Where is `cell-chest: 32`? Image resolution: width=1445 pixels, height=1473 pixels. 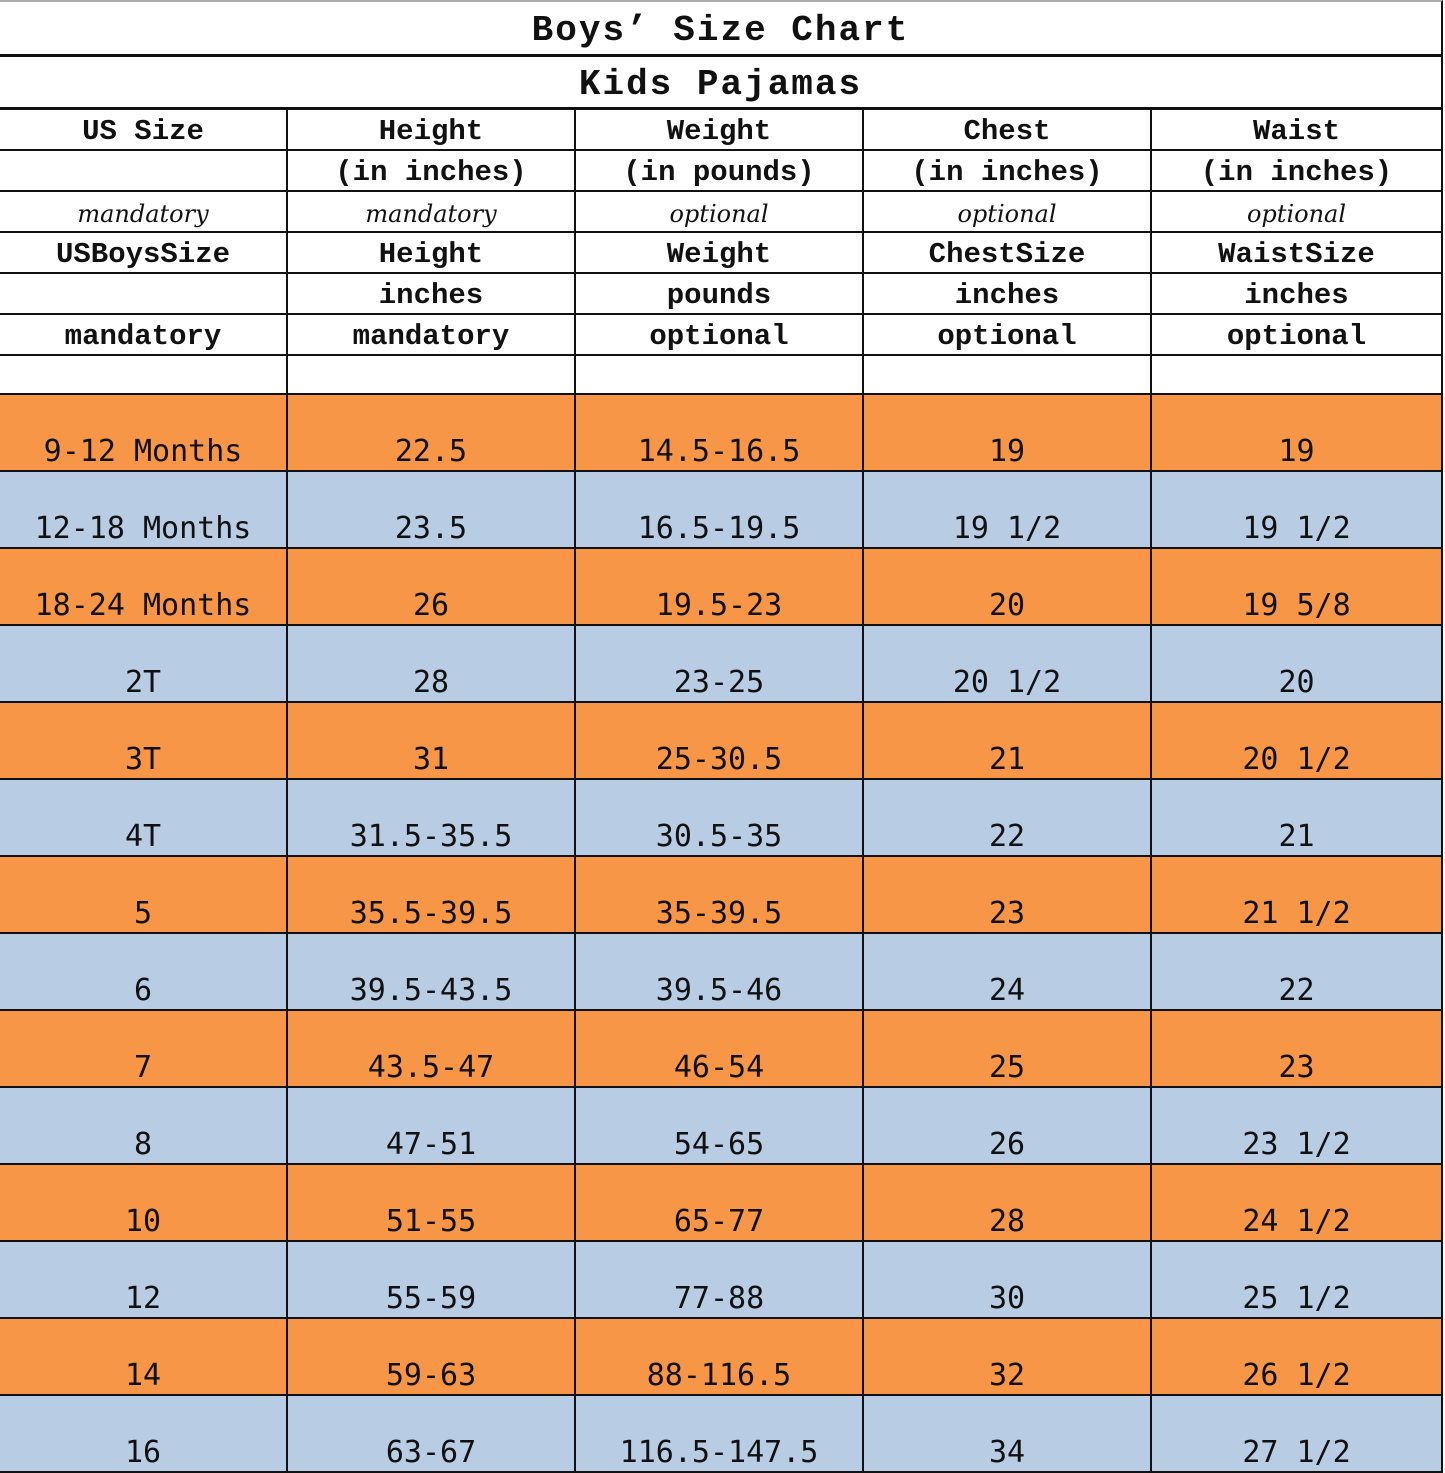 cell-chest: 32 is located at coordinates (1008, 1356).